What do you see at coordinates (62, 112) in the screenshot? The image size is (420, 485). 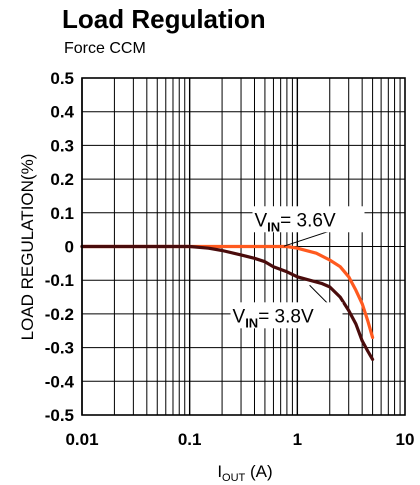 I see `y-tick-label: 0.4` at bounding box center [62, 112].